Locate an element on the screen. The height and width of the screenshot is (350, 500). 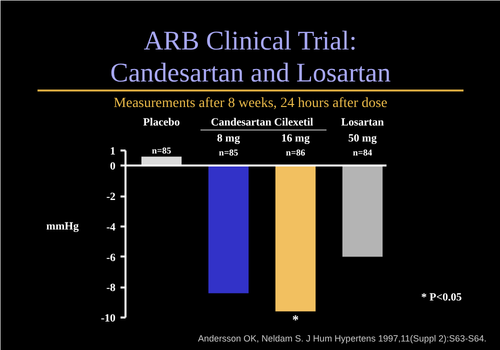
y-tick-label: -8 is located at coordinates (111, 288).